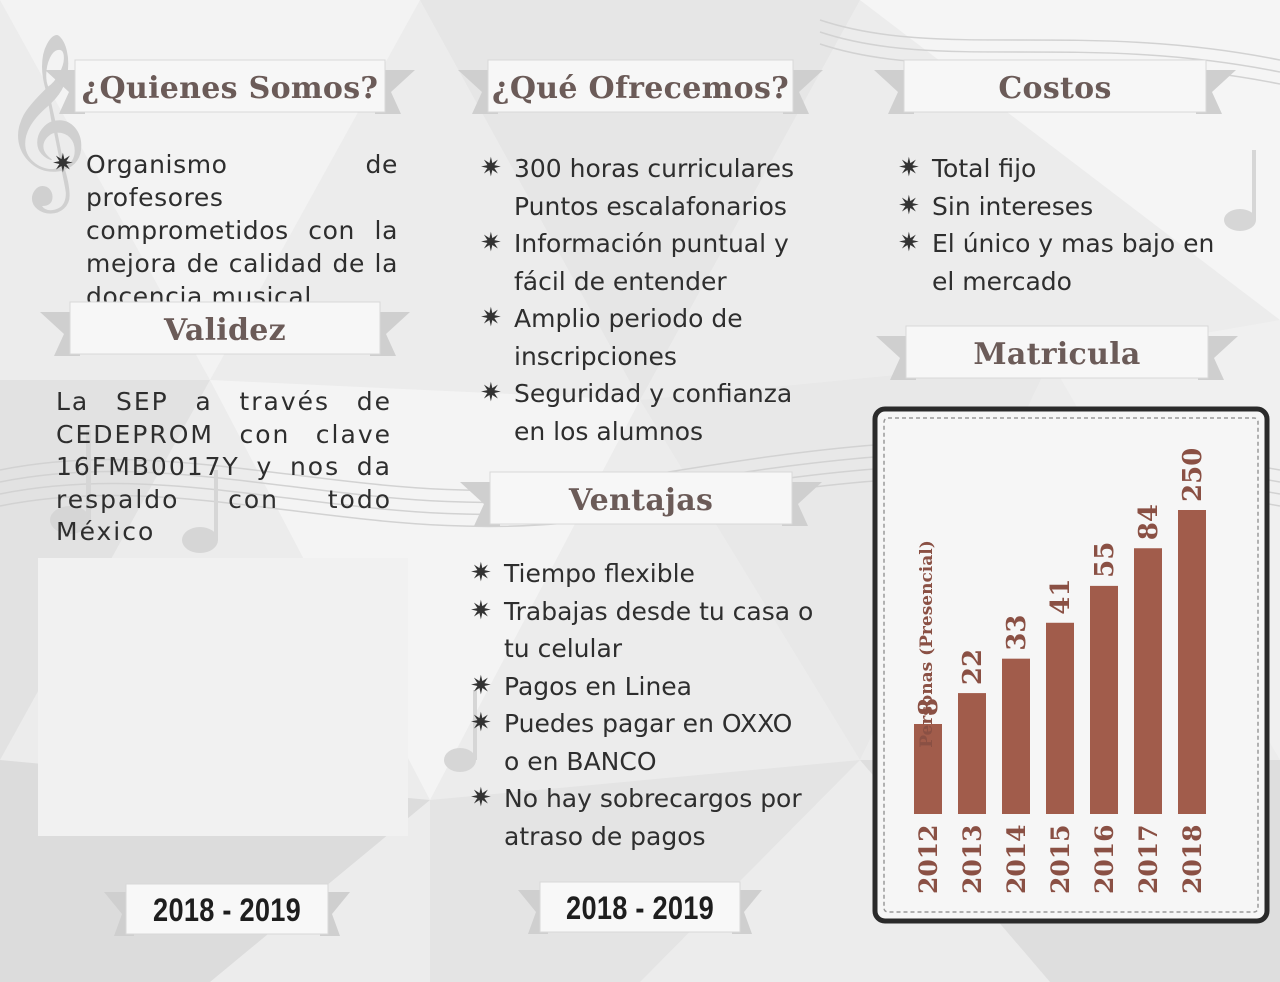  I want to click on chart-value-label: 250, so click(1193, 475).